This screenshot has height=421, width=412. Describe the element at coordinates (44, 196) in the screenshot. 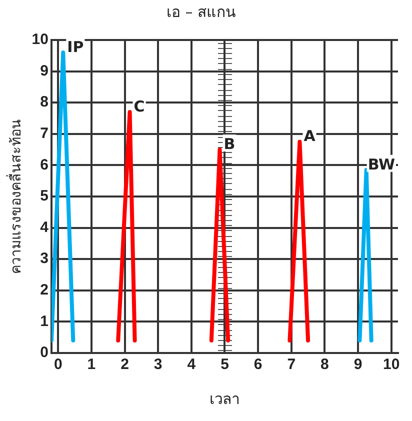

I see `y-tick-label: 5` at that location.